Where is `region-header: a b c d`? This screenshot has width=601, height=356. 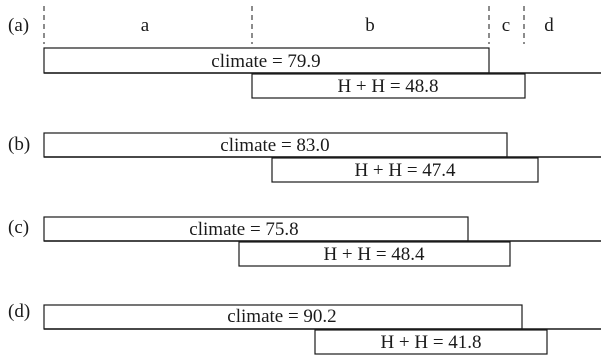 region-header: a b c d is located at coordinates (298, 25).